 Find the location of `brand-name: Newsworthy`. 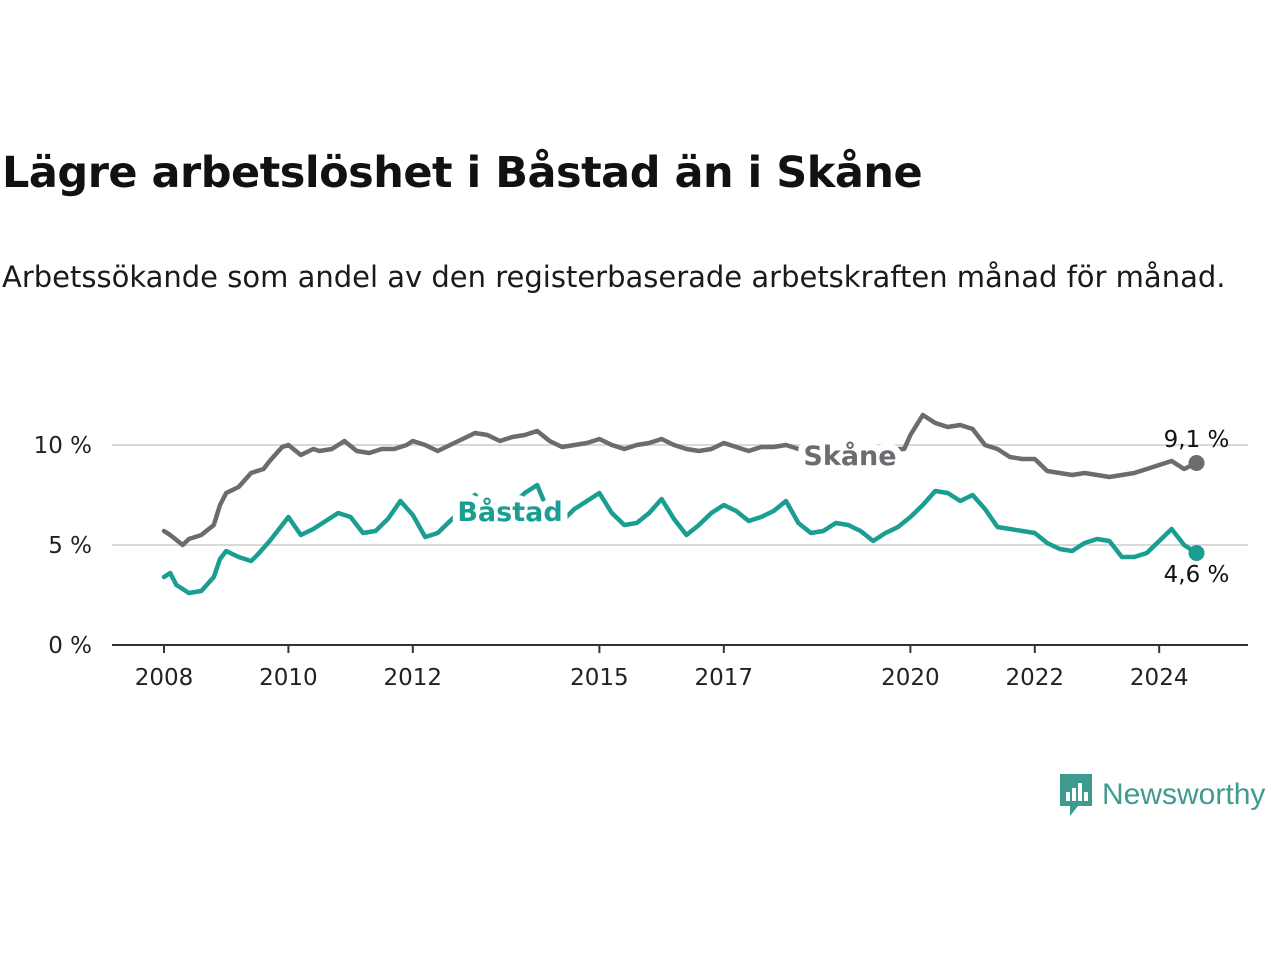

brand-name: Newsworthy is located at coordinates (1184, 794).